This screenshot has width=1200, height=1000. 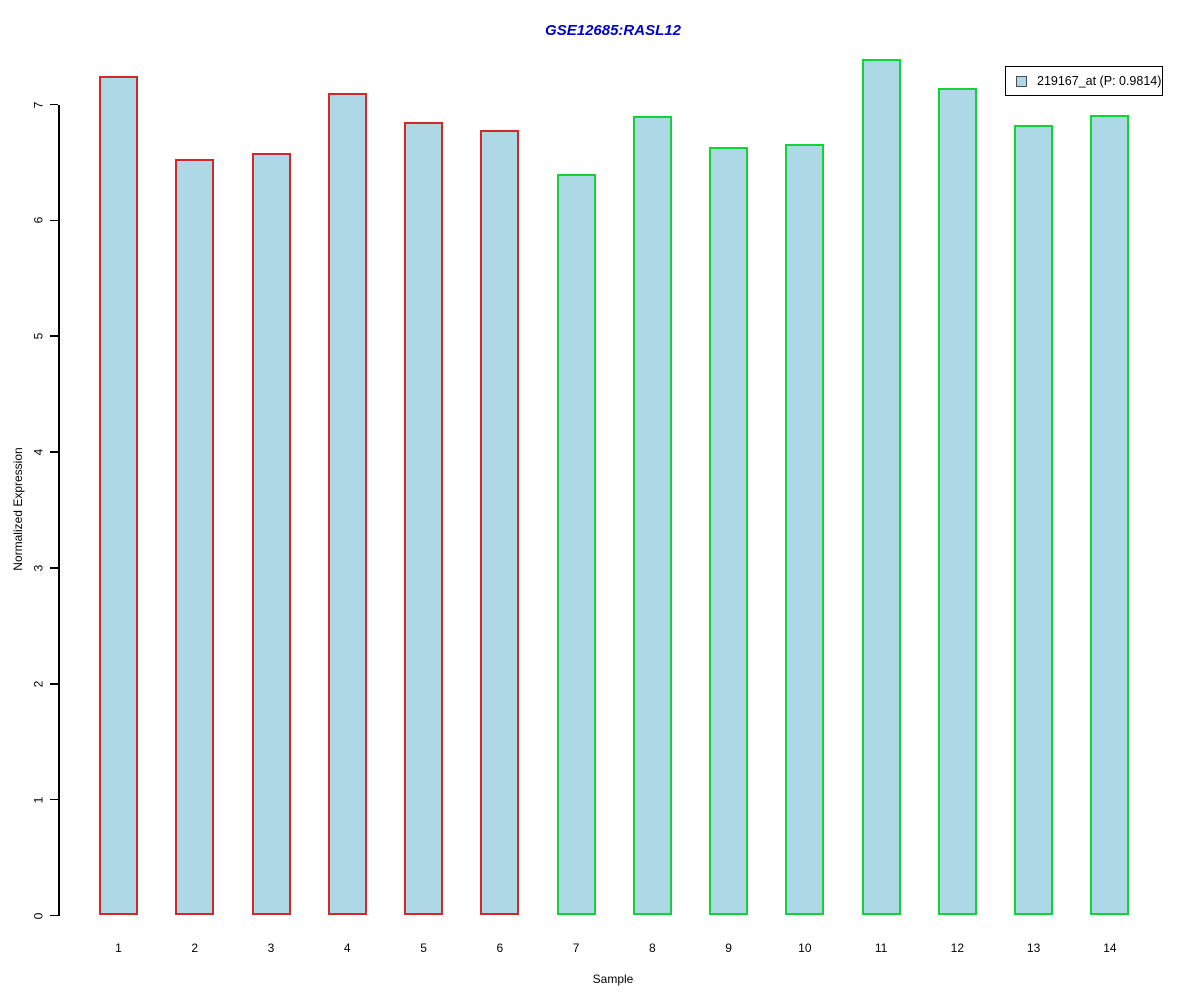 I want to click on x-tick-label-12: 12, so click(x=957, y=948).